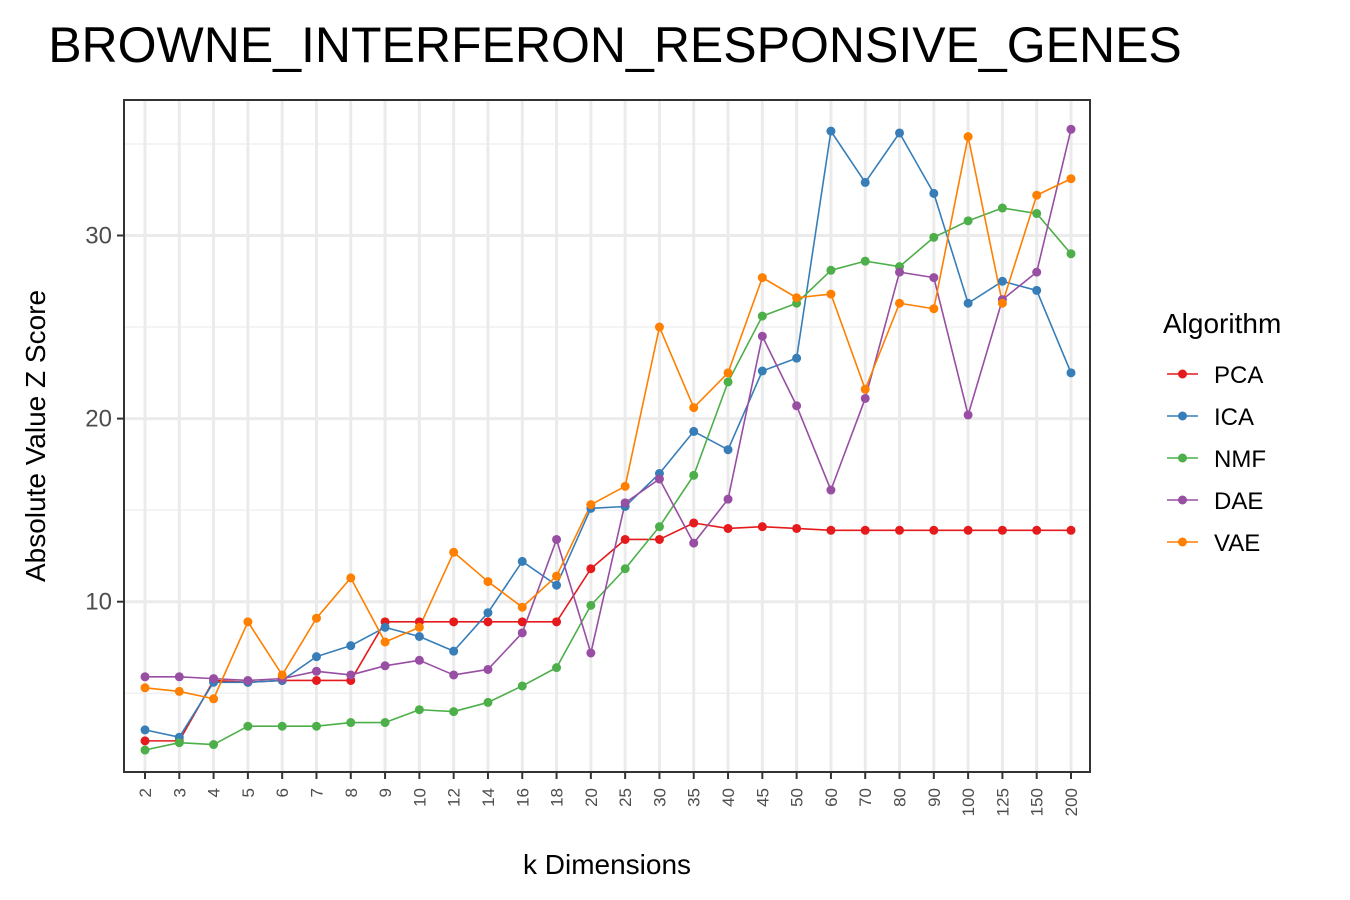 The height and width of the screenshot is (900, 1350). I want to click on y-axis: 10 20 30, so click(104, 419).